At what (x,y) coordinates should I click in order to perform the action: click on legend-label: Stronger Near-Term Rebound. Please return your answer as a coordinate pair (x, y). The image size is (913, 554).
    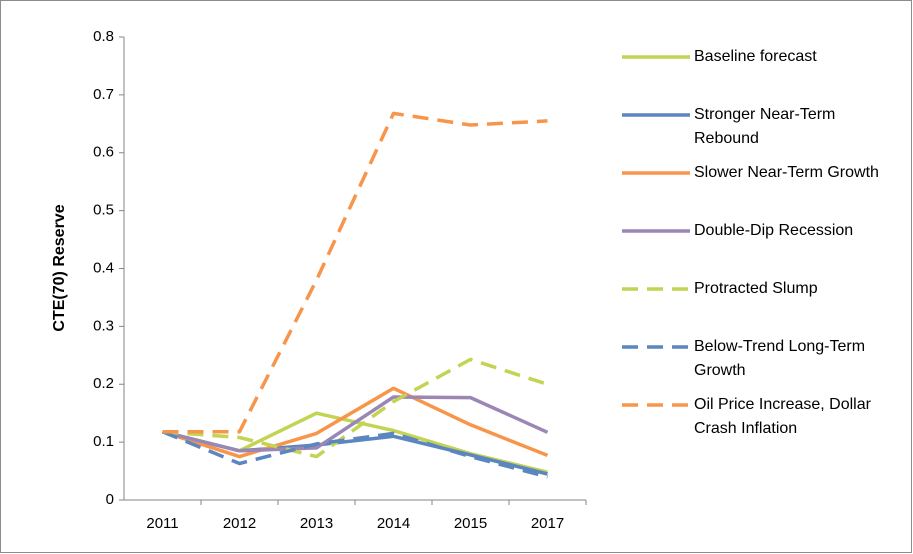
    Looking at the image, I should click on (765, 126).